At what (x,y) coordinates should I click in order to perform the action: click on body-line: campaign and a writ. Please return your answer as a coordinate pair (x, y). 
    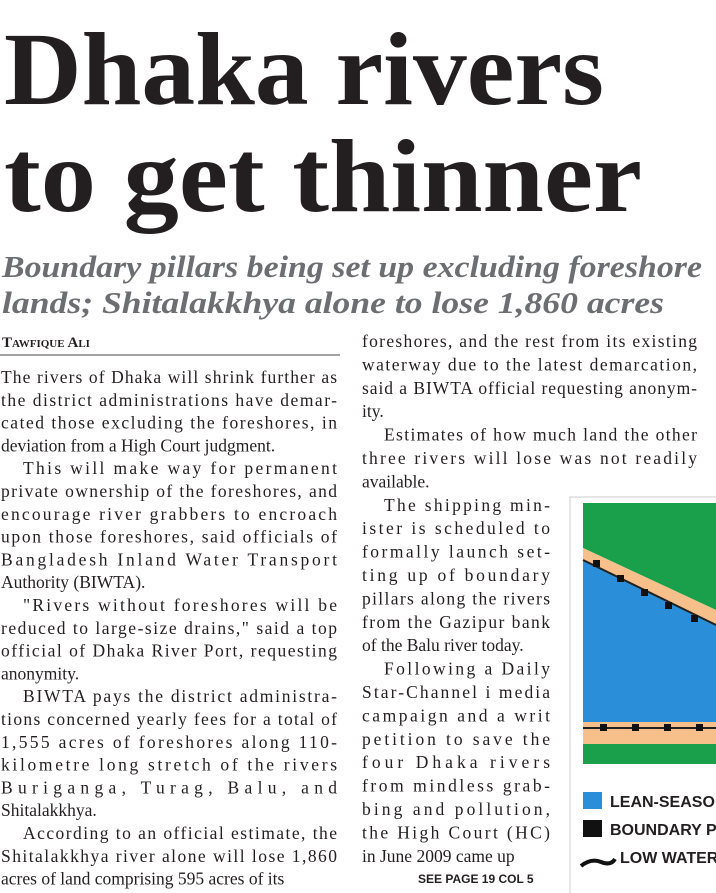
    Looking at the image, I should click on (456, 715).